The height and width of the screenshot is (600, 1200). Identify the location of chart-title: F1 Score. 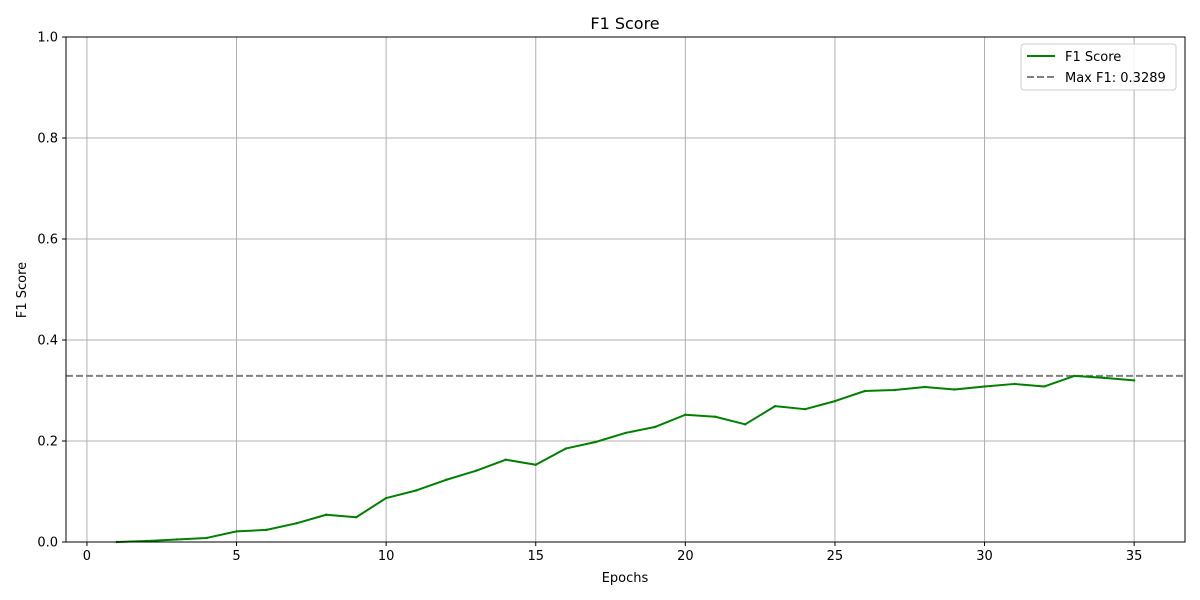
(624, 23).